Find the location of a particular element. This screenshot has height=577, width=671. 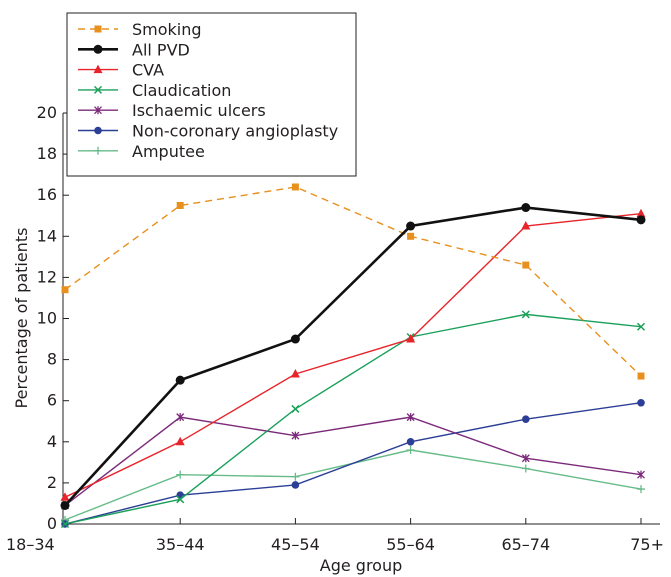

legend-label: All PVD is located at coordinates (161, 49).